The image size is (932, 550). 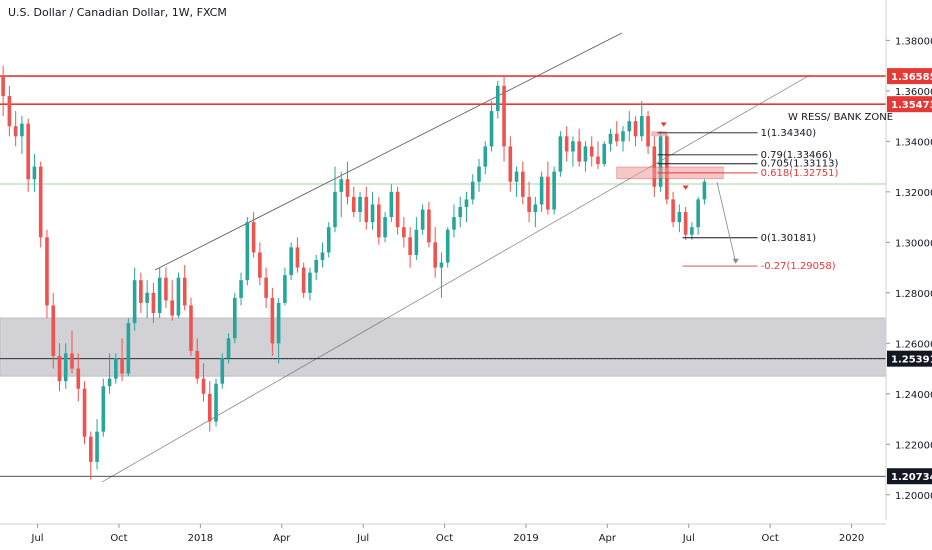 What do you see at coordinates (798, 266) in the screenshot?
I see `fib-label-5: -0.27(1.29058)` at bounding box center [798, 266].